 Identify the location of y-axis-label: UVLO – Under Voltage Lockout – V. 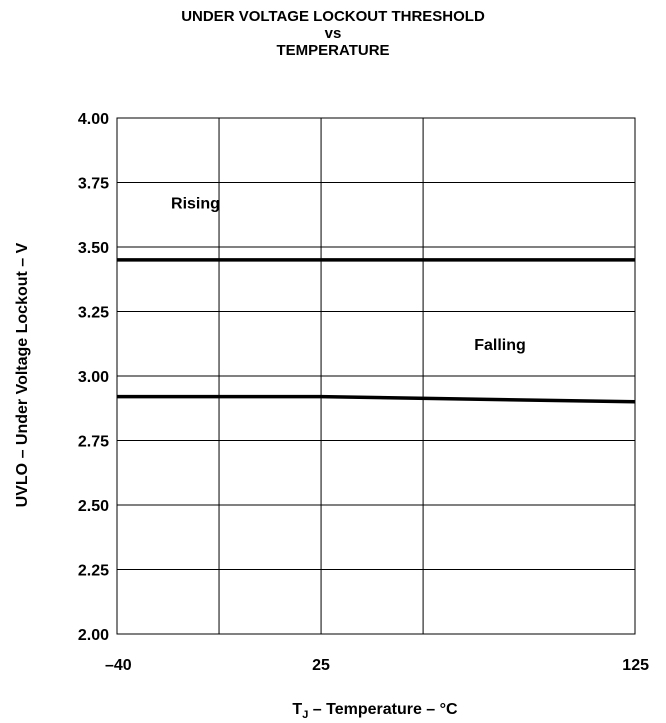
(22, 374).